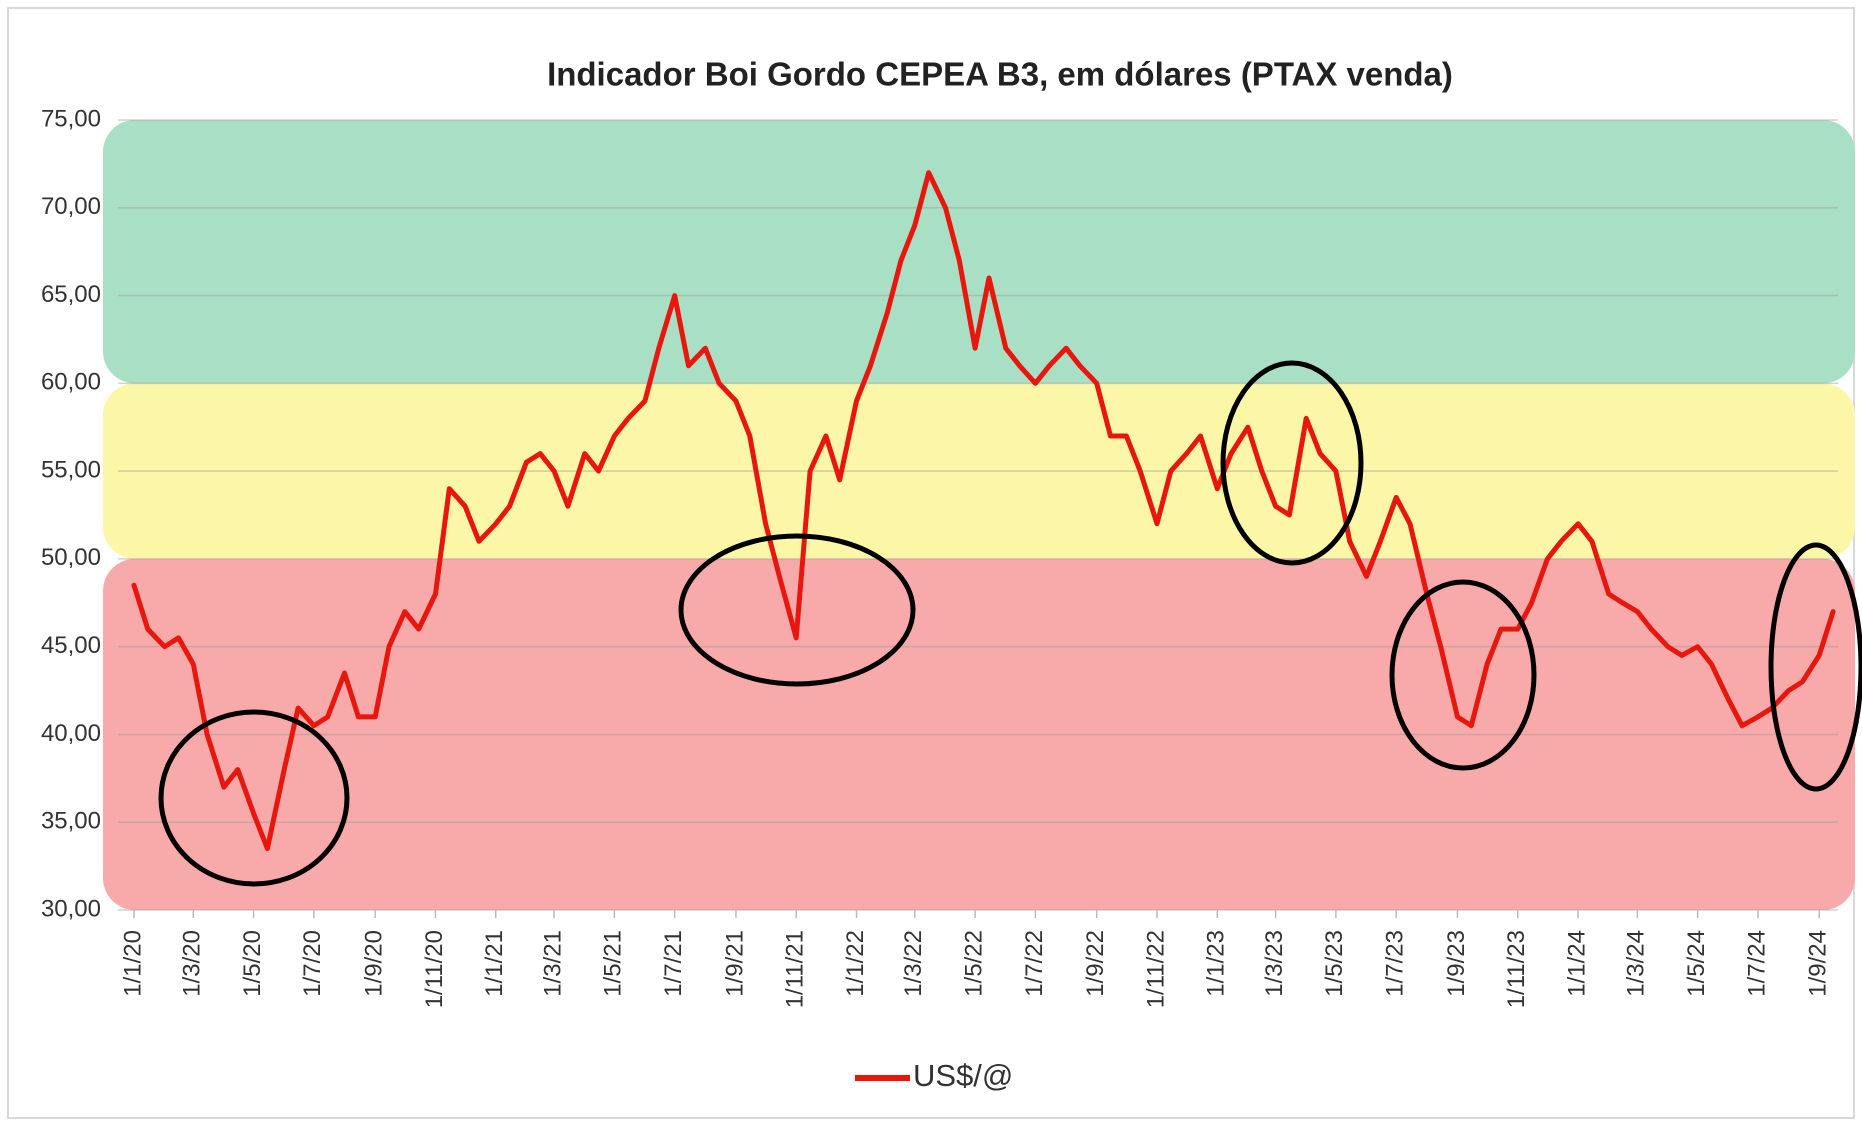 The image size is (1862, 1126). Describe the element at coordinates (795, 969) in the screenshot. I see `x-tick-label: 1/11/21` at that location.